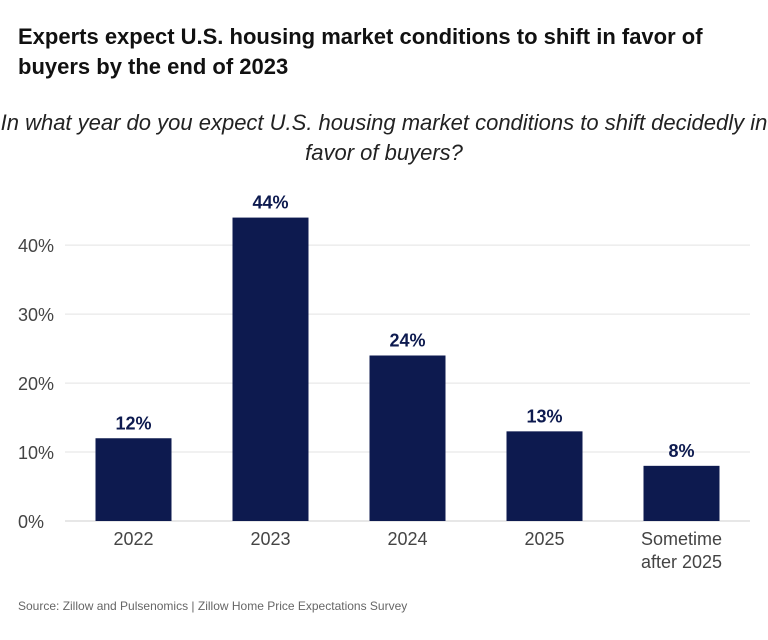  I want to click on x-tick-label: 2024, so click(407, 539).